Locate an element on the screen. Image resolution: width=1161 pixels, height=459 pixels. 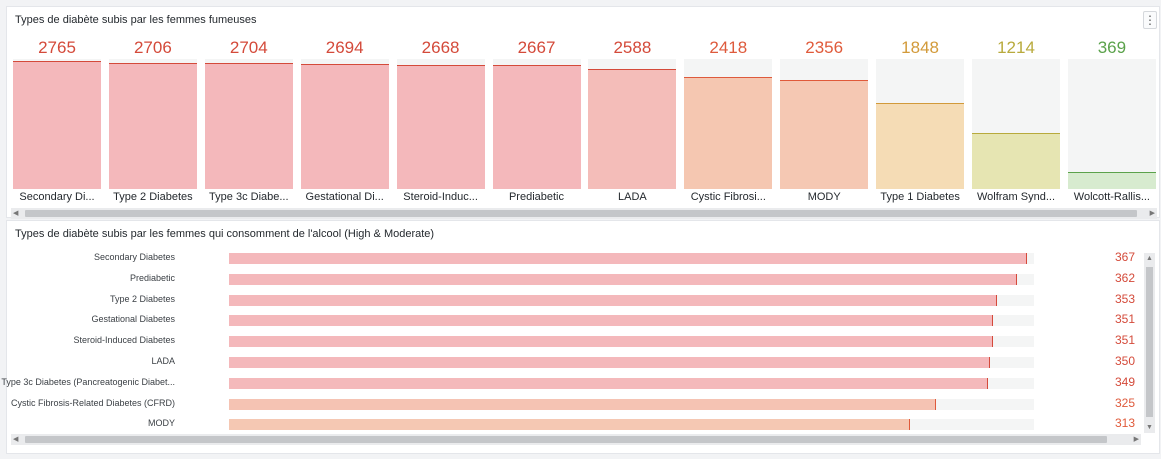
bar-label: Prediabetic is located at coordinates (152, 277).